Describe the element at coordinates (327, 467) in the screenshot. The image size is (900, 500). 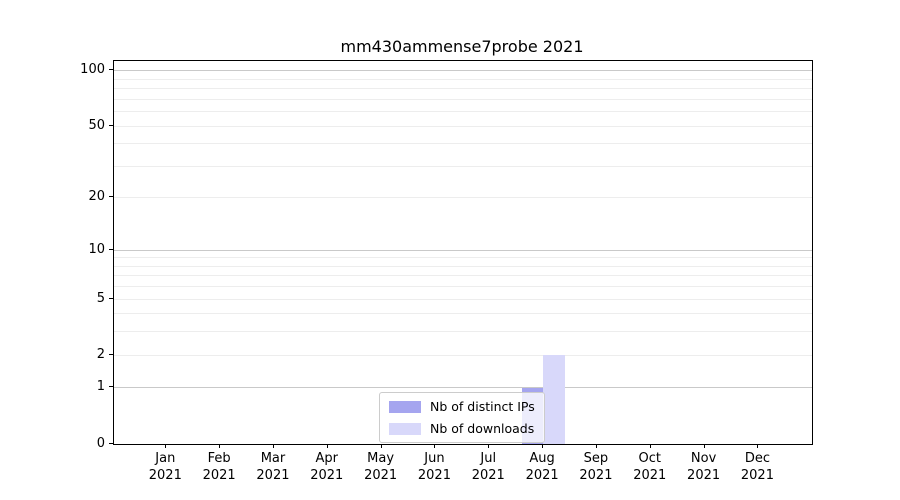
I see `x-tick-label: Apr 2021` at that location.